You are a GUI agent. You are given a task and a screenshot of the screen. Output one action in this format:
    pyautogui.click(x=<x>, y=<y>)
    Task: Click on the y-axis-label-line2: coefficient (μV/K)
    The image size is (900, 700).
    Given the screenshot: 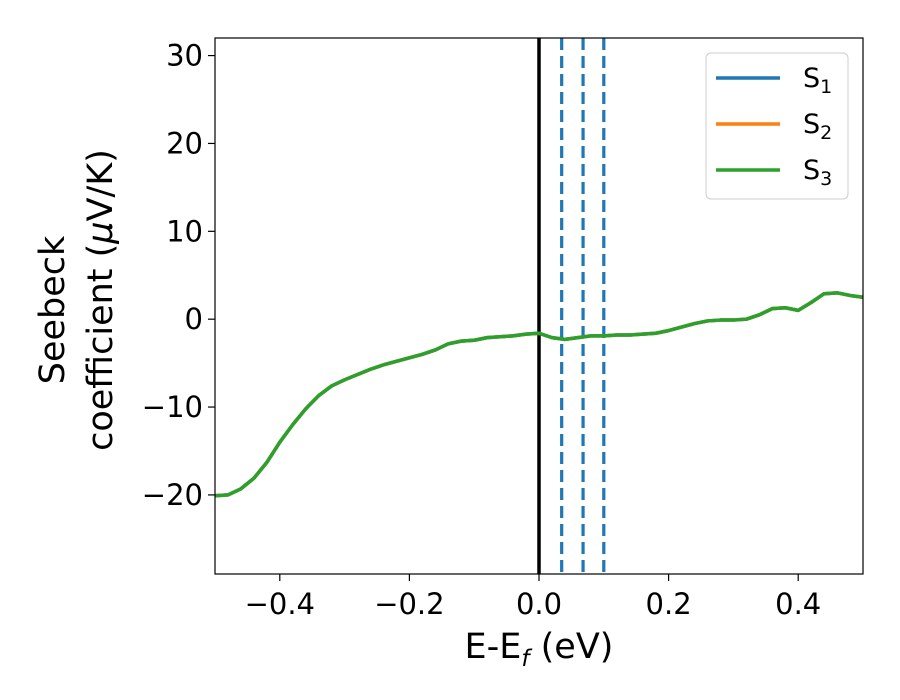 What is the action you would take?
    pyautogui.click(x=101, y=300)
    